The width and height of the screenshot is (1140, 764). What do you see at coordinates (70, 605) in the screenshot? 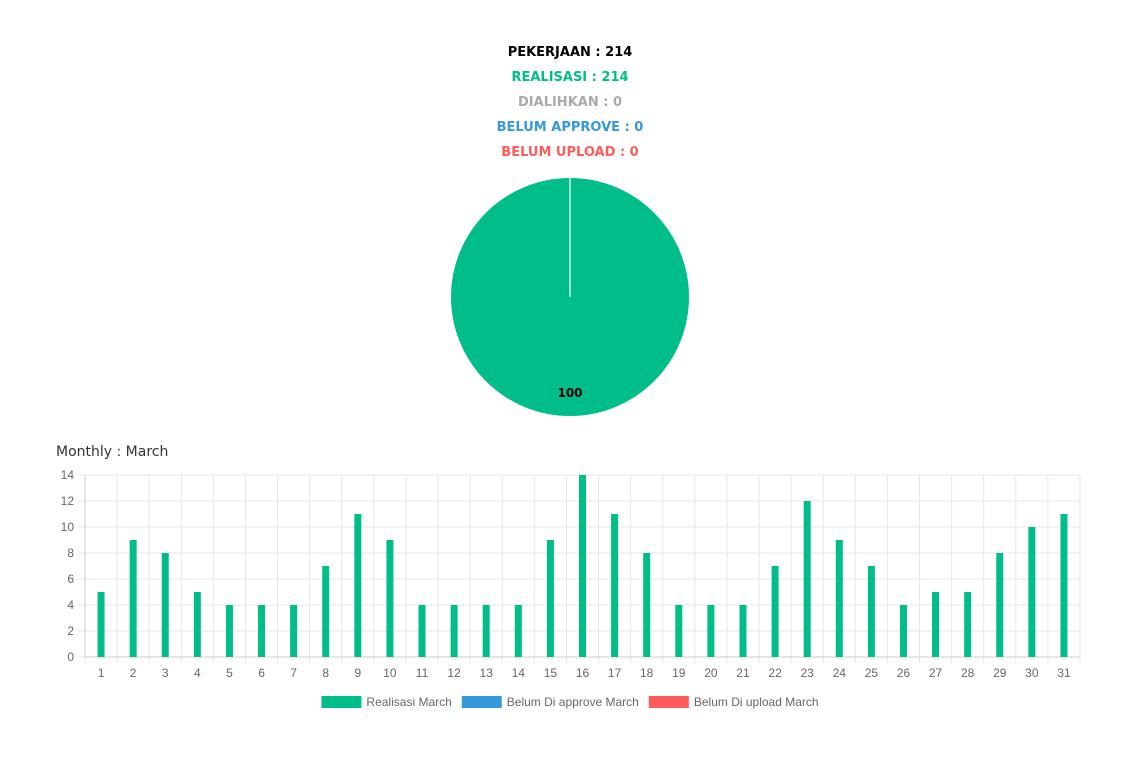
I see `y-tick-label: 4` at bounding box center [70, 605].